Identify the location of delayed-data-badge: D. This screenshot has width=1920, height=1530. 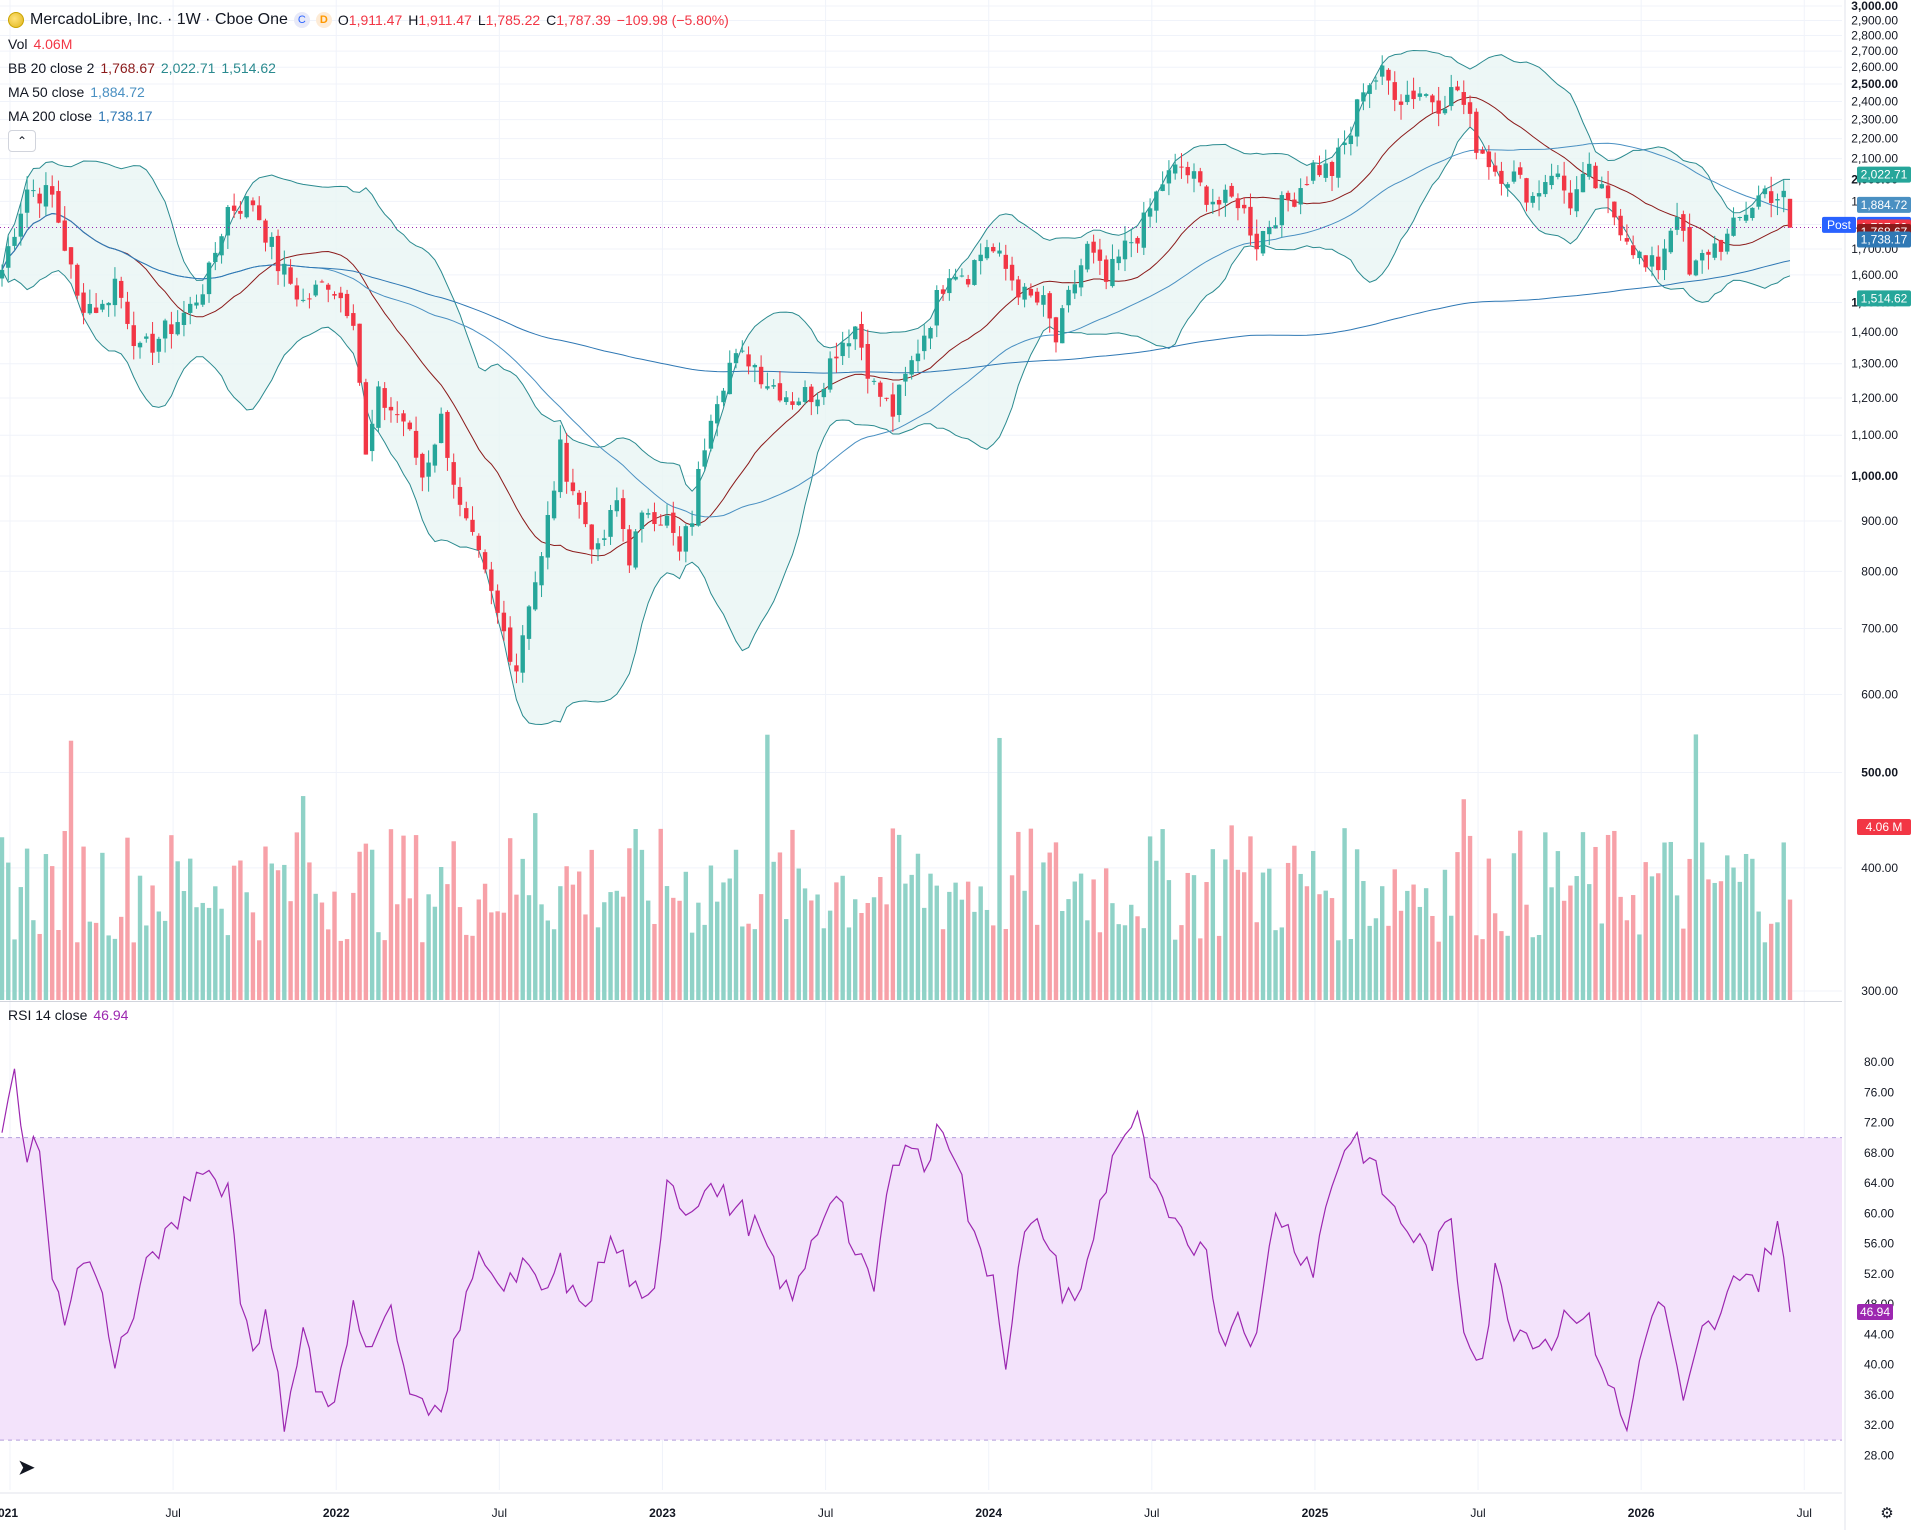
(323, 20).